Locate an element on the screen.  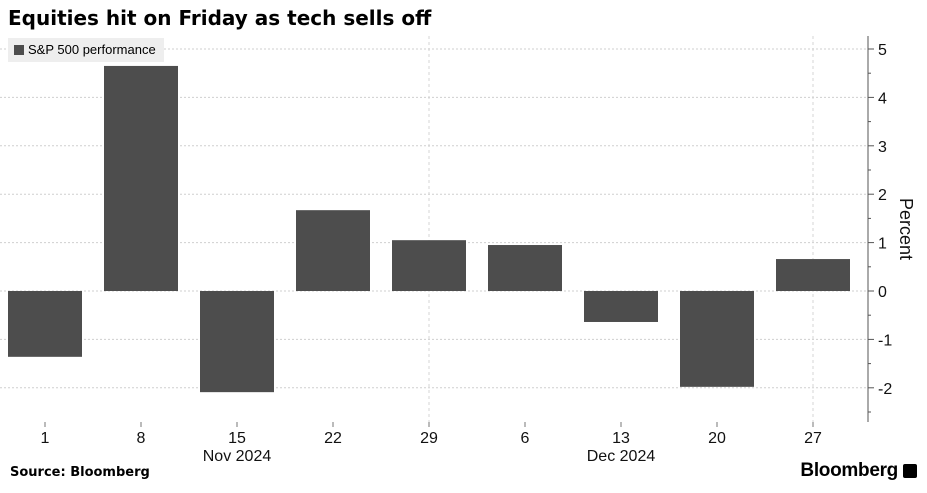
x-tick-label: 8 is located at coordinates (141, 438).